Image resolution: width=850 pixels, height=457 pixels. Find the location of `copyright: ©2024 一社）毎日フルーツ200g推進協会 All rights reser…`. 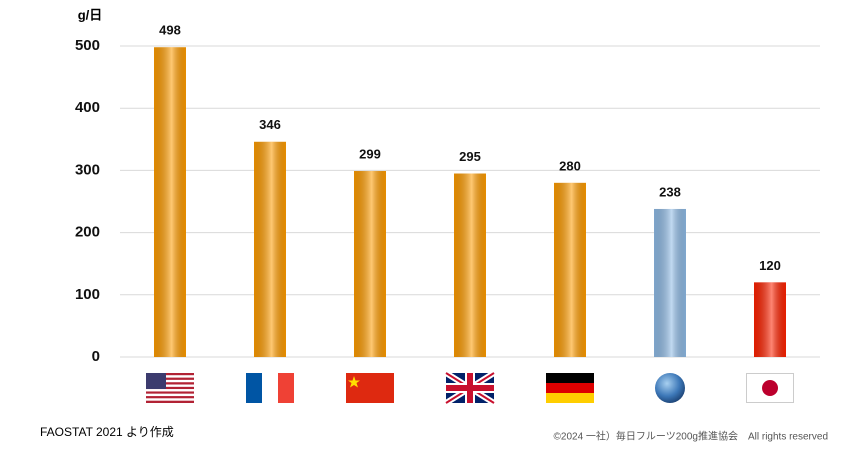

copyright: ©2024 一社）毎日フルーツ200g推進協会 All rights reser… is located at coordinates (691, 436).